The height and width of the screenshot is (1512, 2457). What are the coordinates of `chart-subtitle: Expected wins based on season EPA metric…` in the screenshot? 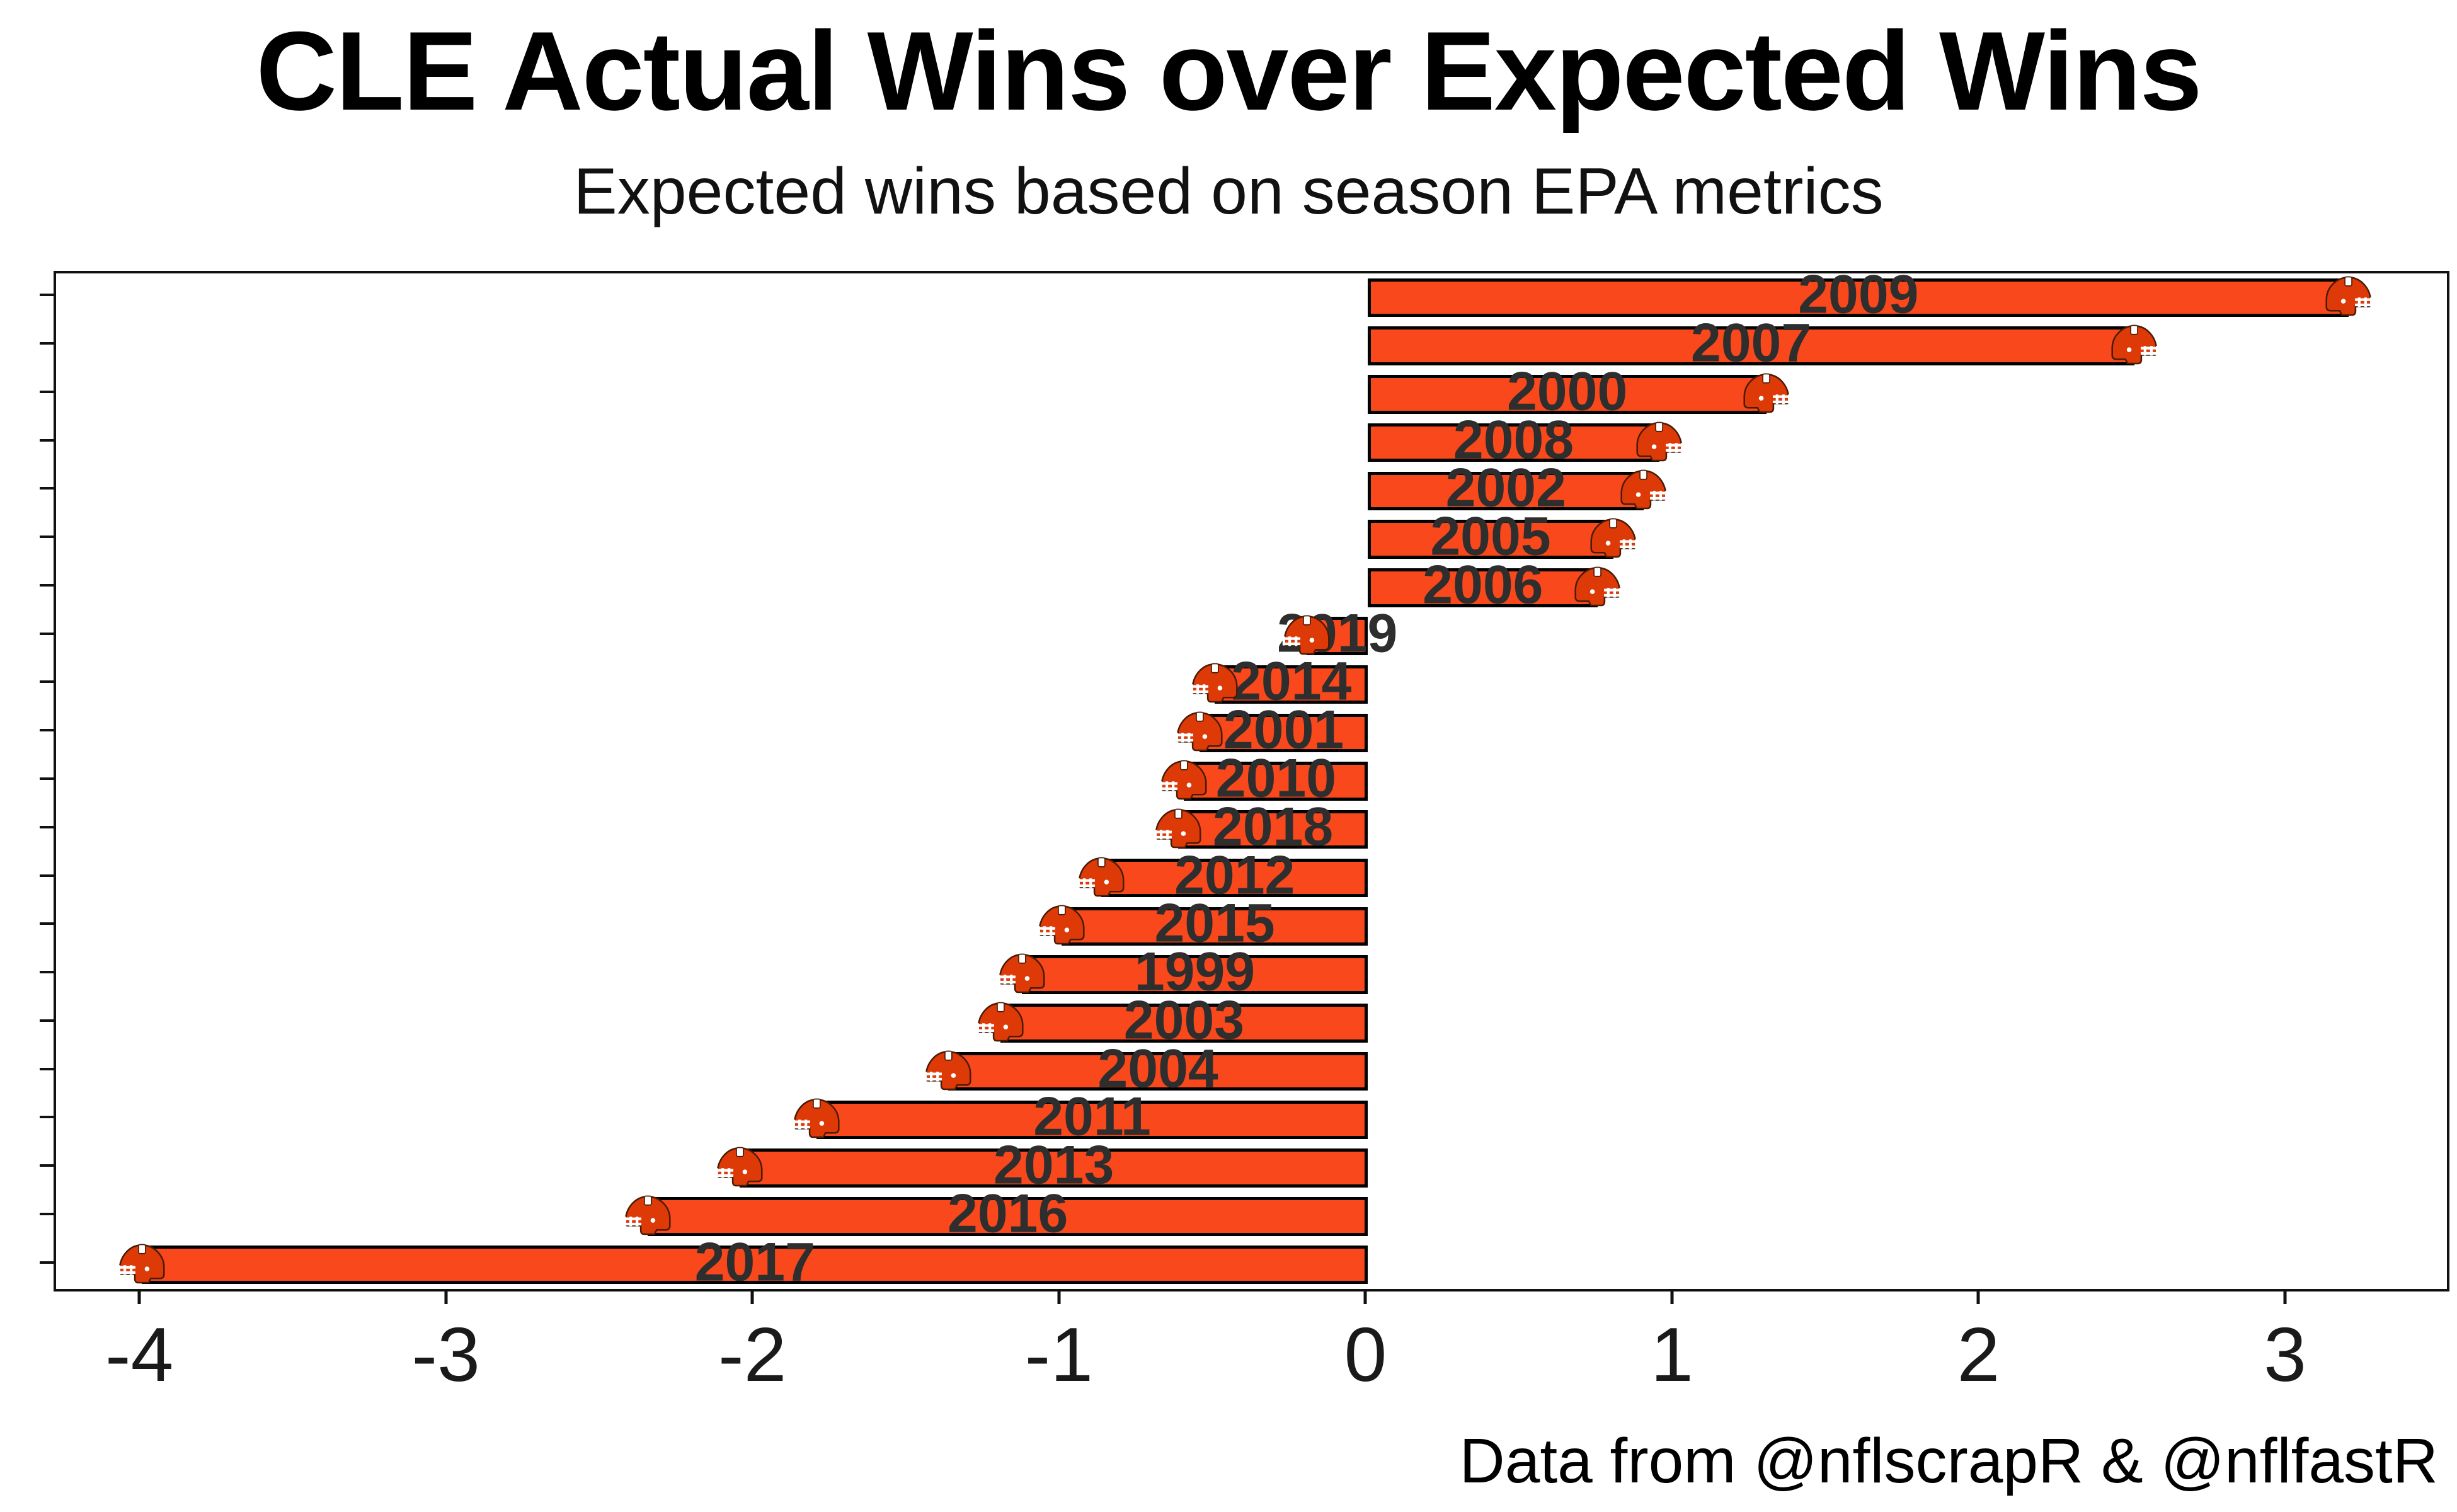 It's located at (1228, 191).